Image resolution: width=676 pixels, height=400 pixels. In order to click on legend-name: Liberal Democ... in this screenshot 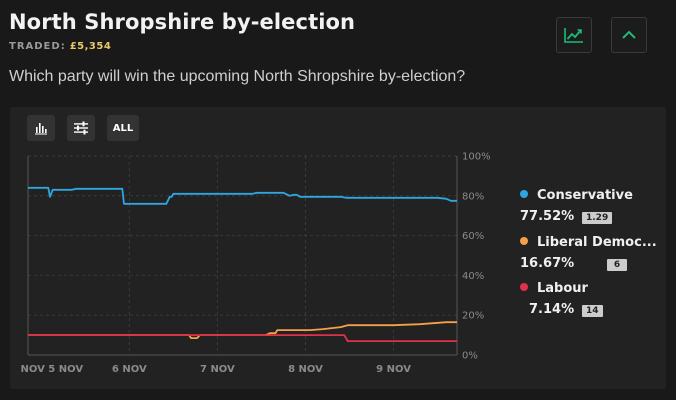, I will do `click(595, 242)`.